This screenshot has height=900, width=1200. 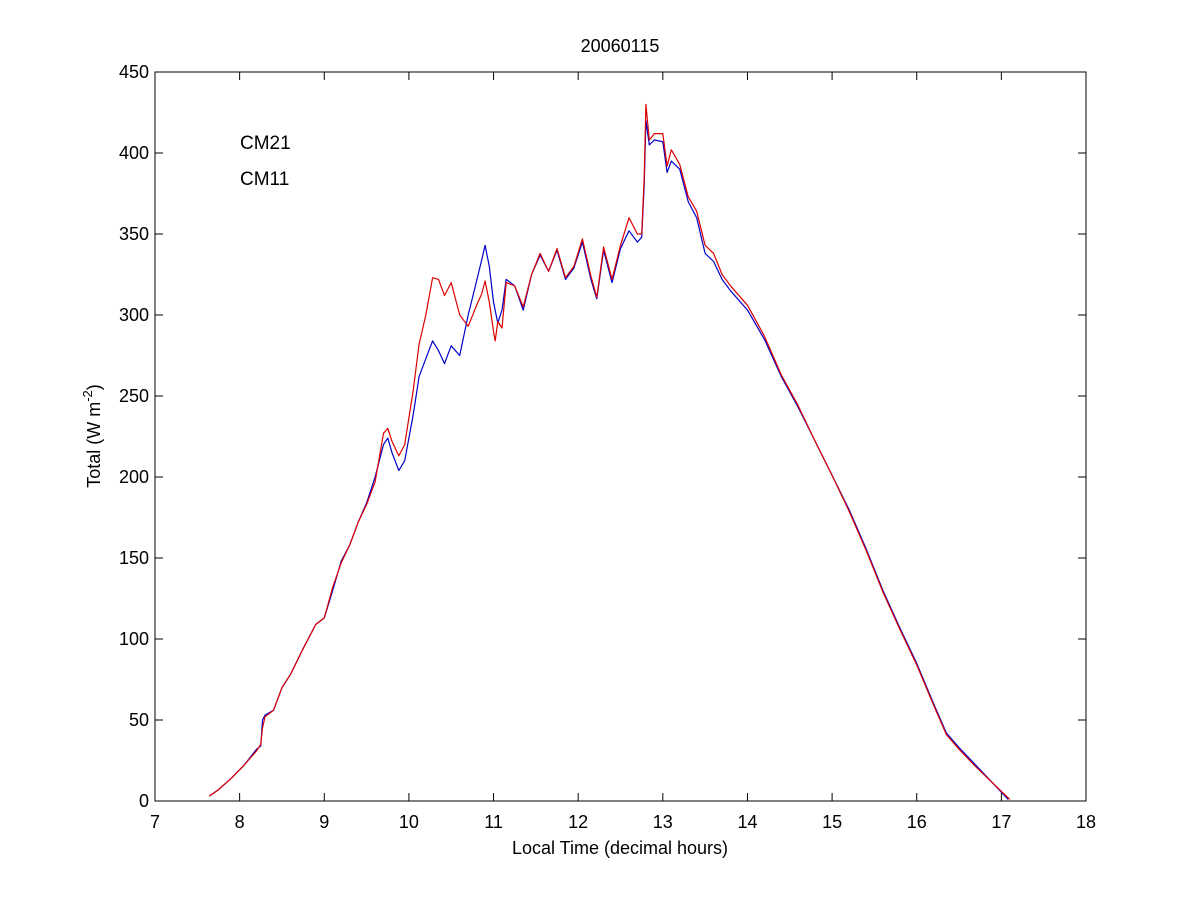 What do you see at coordinates (87, 396) in the screenshot?
I see `y-axis-title-superscript: -2` at bounding box center [87, 396].